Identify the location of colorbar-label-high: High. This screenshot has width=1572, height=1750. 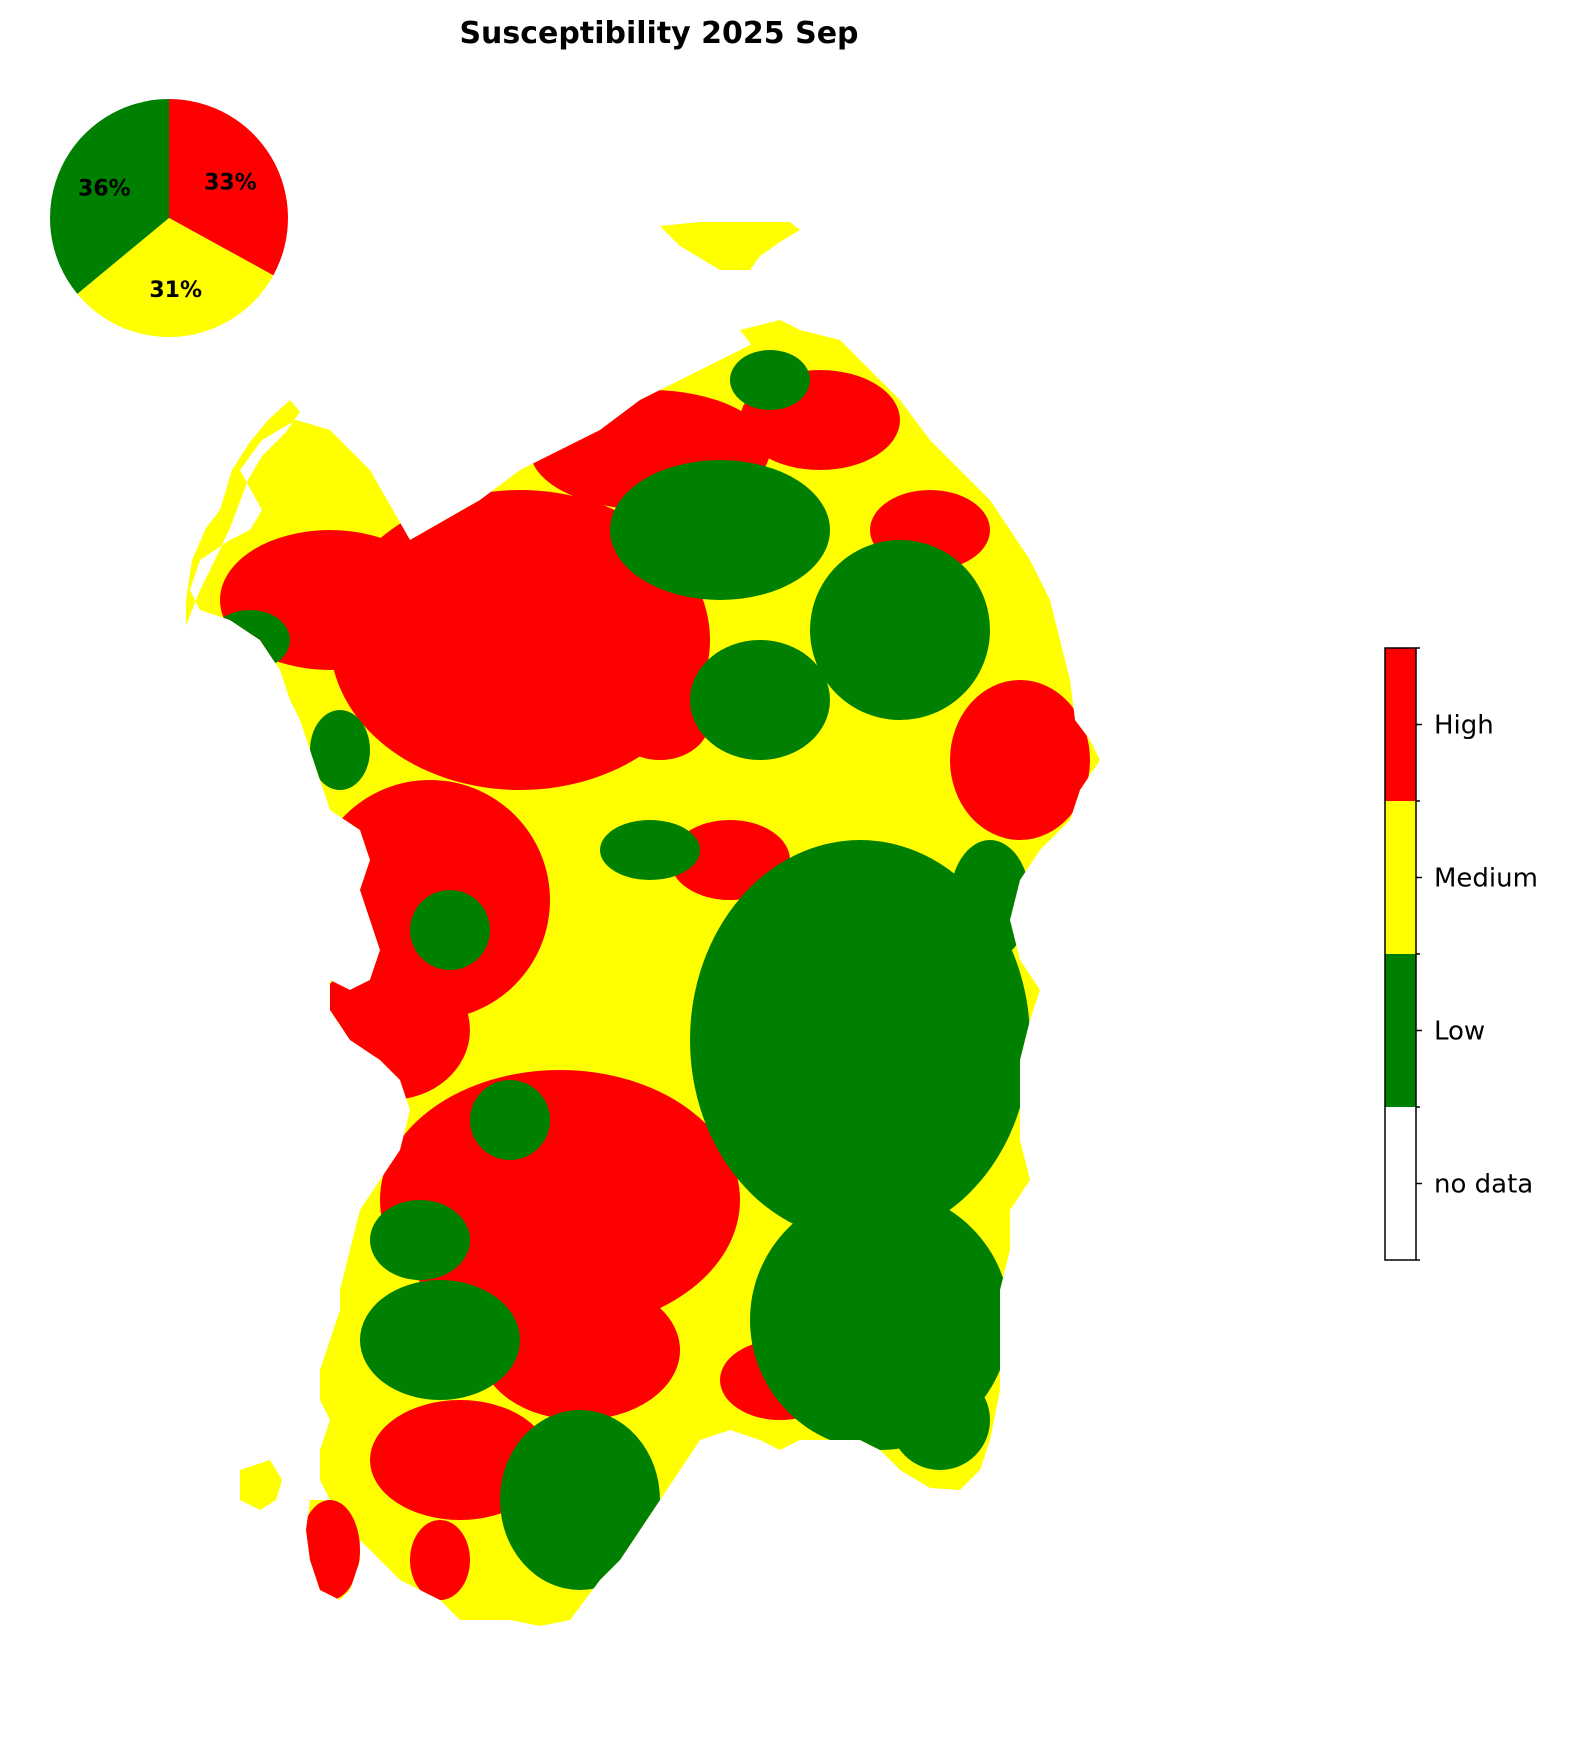
(1464, 726).